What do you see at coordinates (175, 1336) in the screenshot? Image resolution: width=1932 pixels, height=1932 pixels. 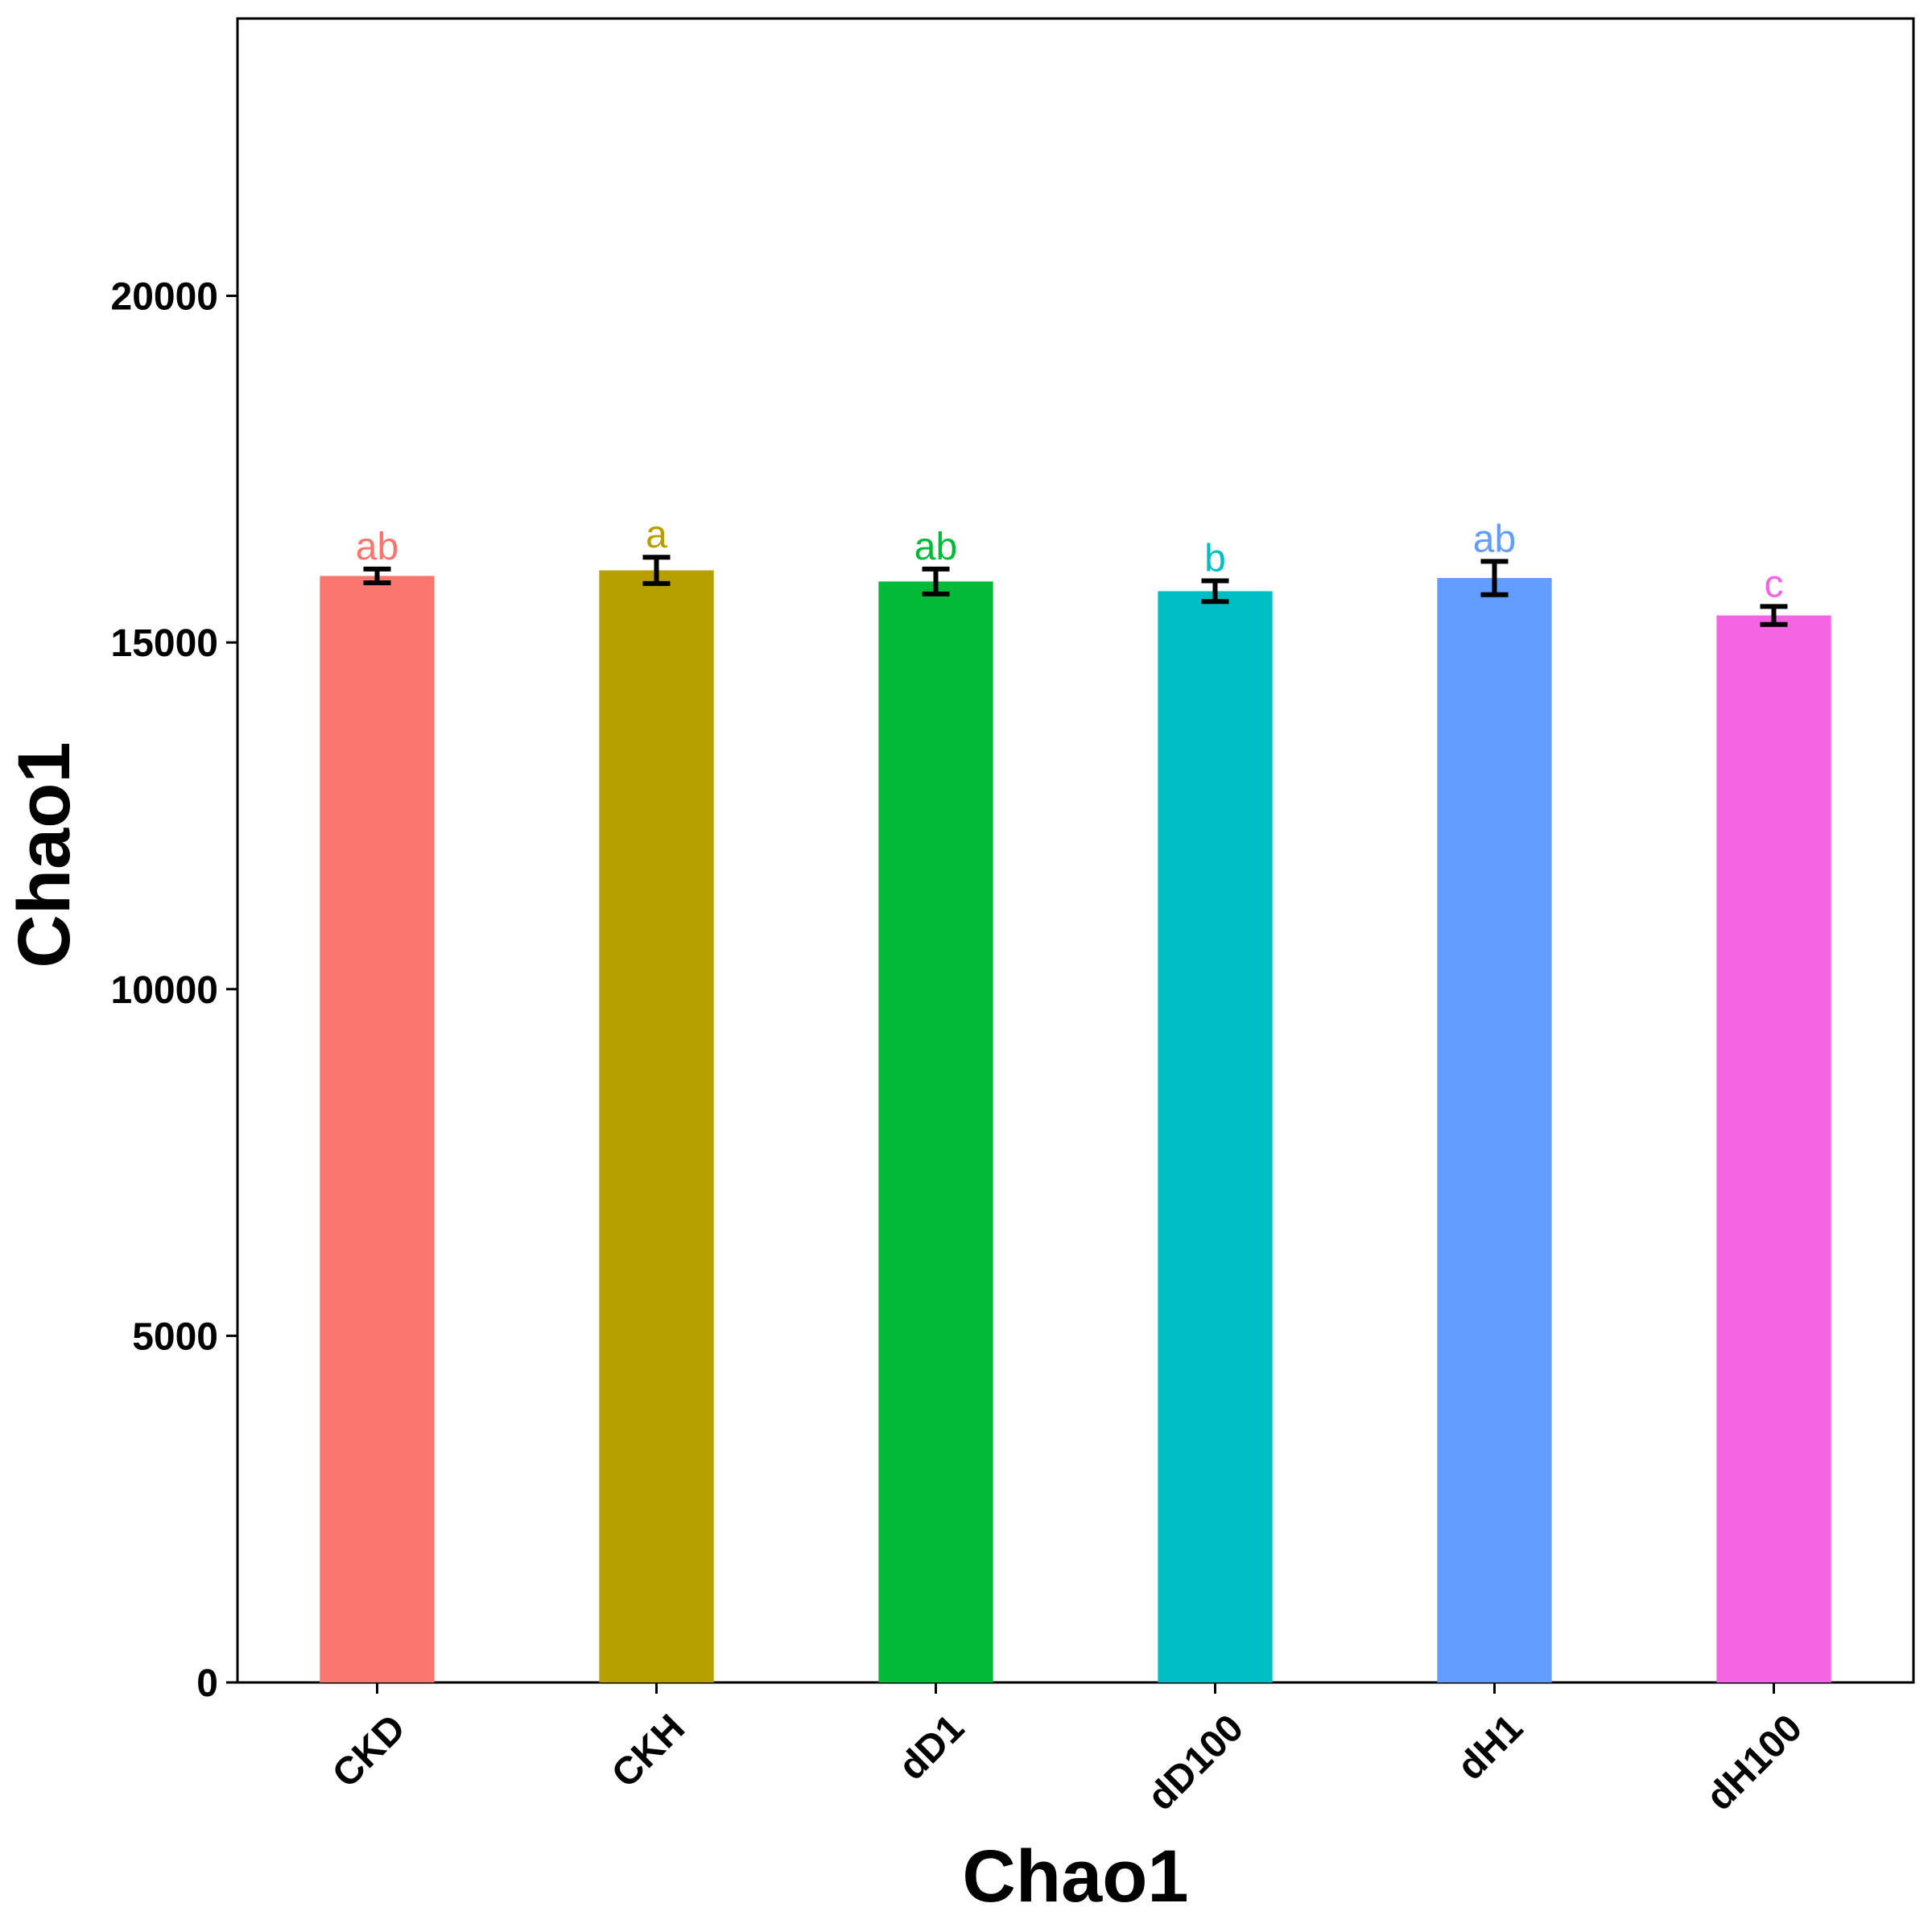 I see `y-tick-label-1: 5000` at bounding box center [175, 1336].